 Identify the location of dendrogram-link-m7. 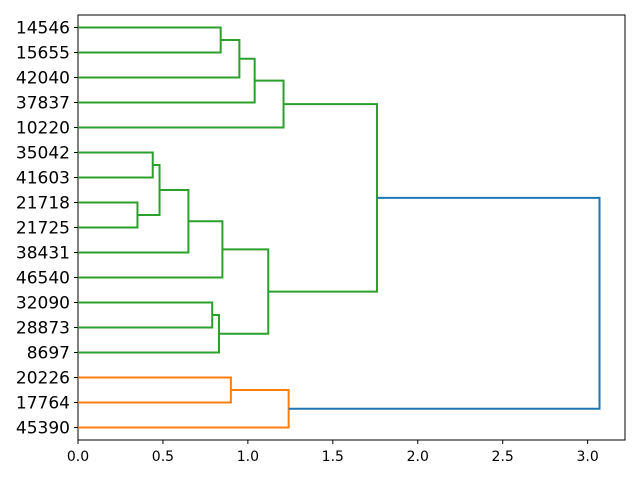
(134, 221).